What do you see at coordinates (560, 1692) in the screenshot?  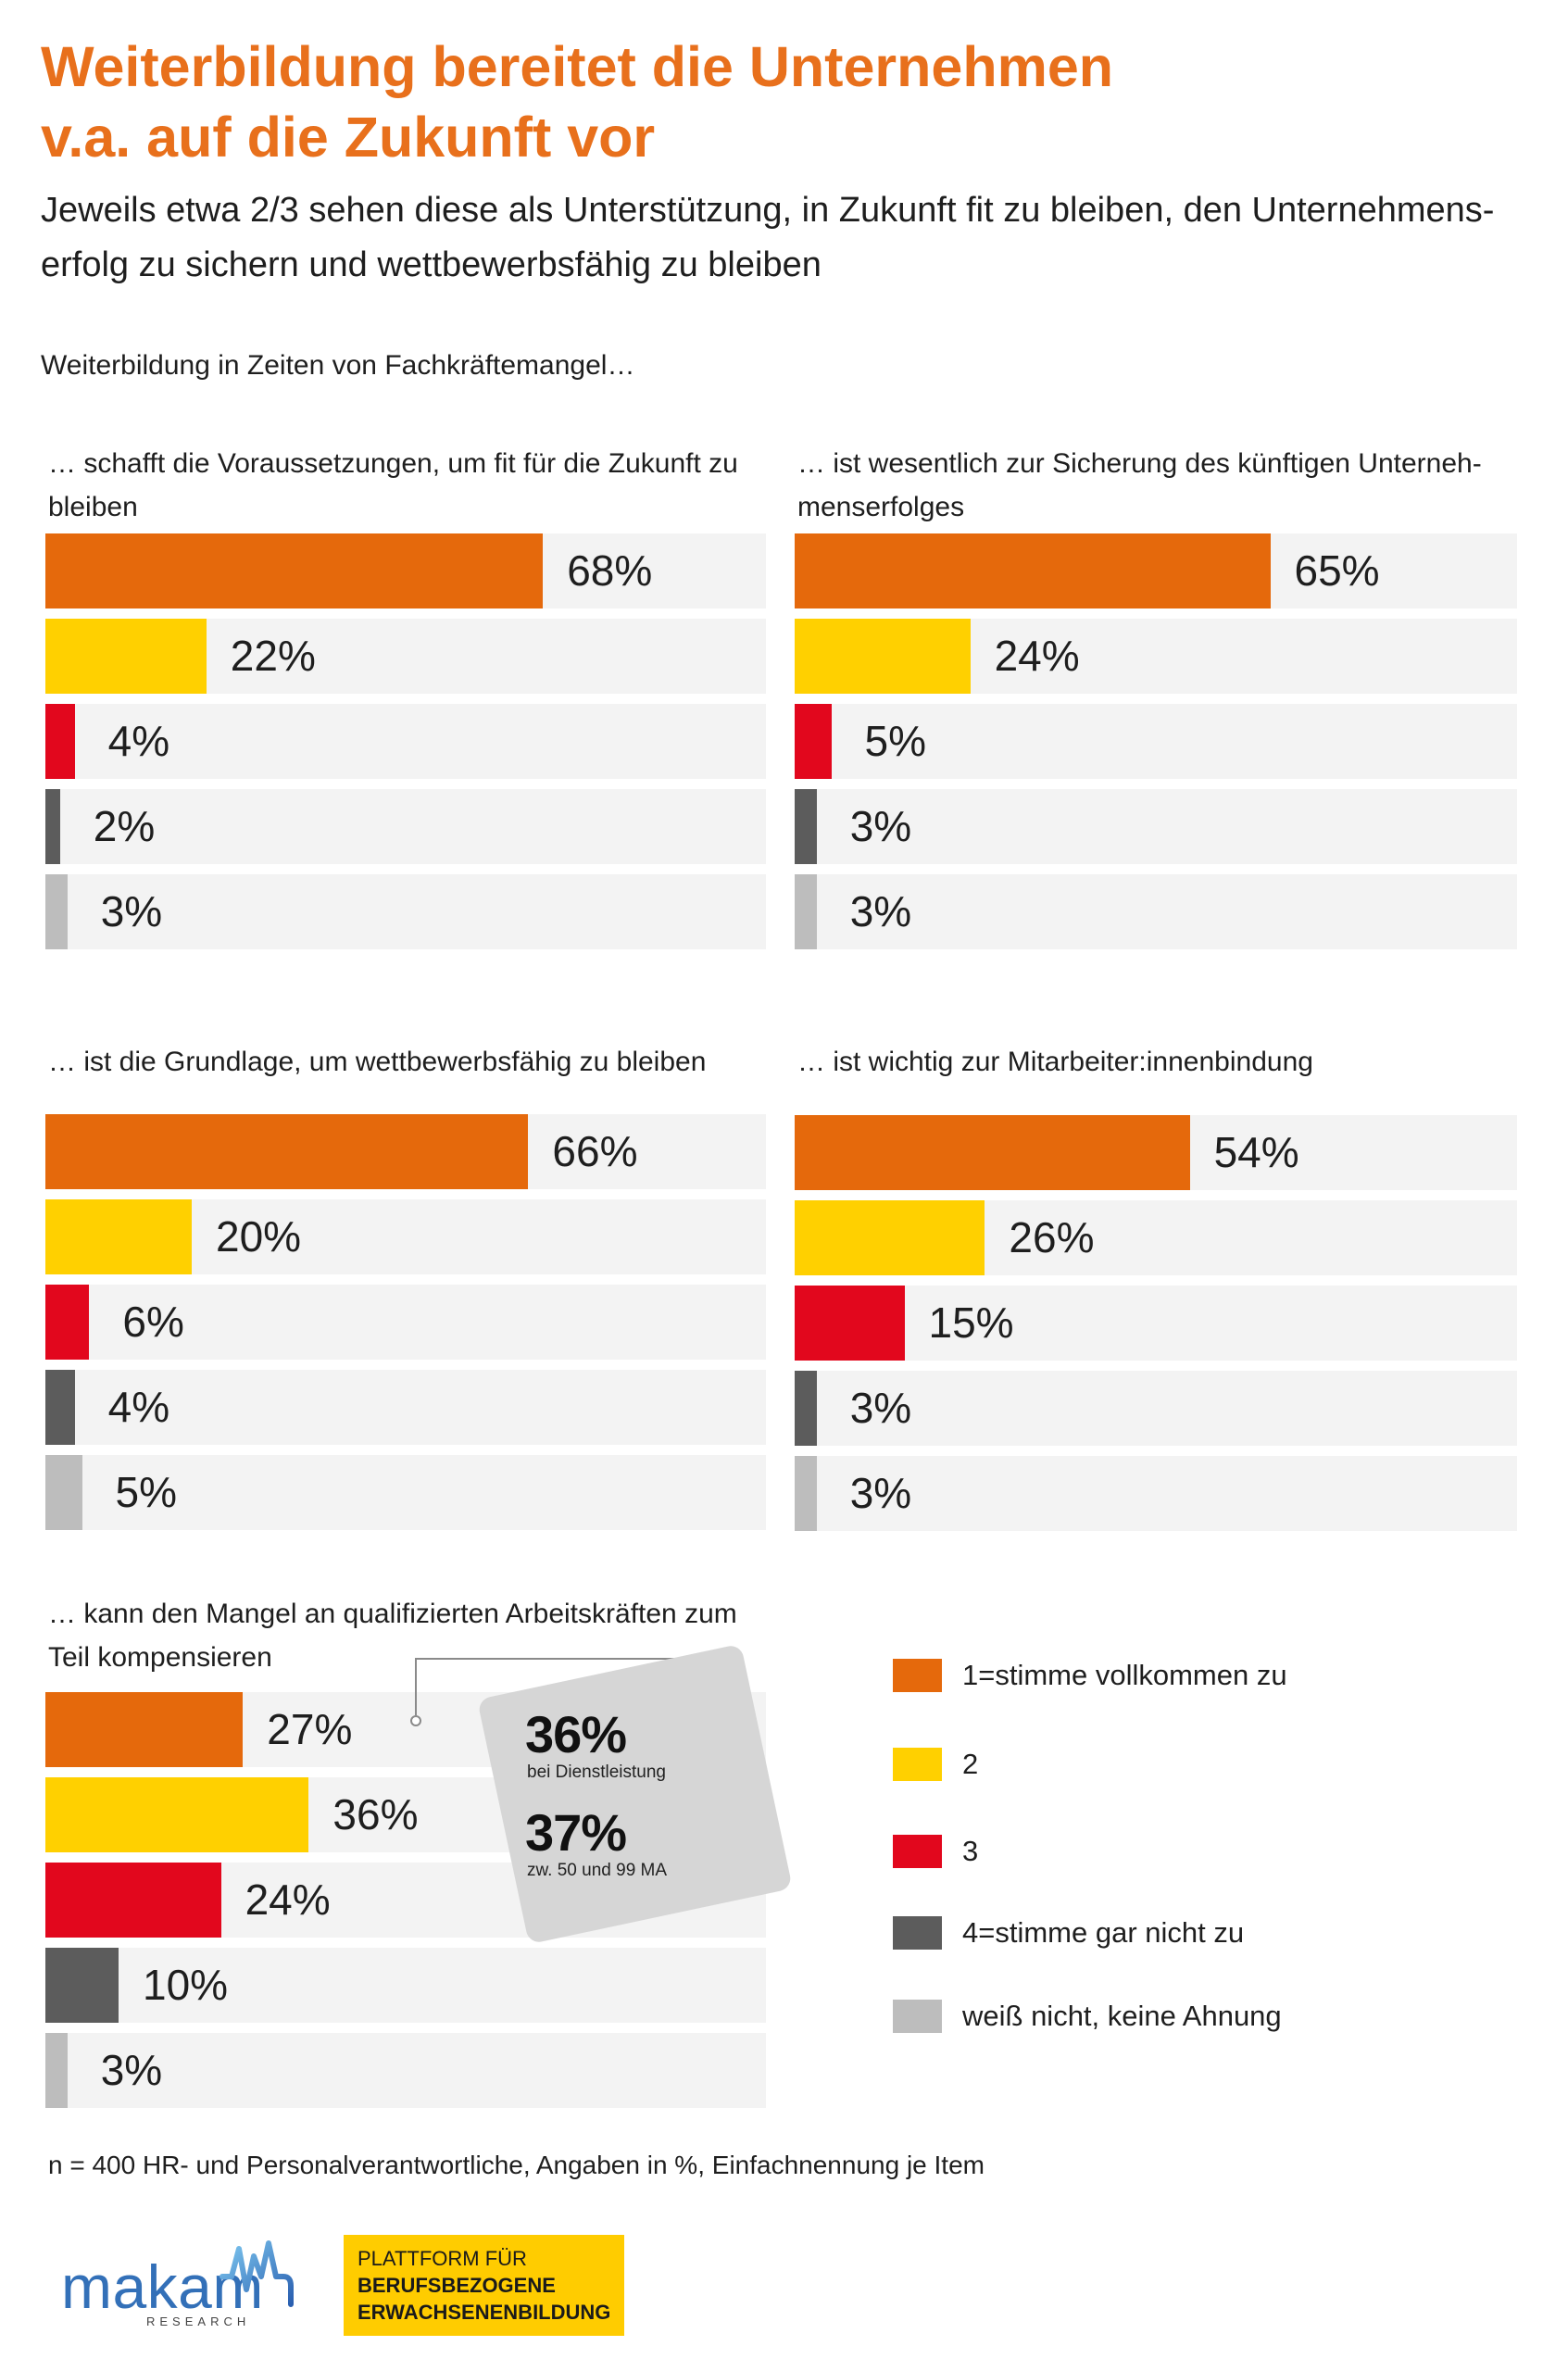 I see `callout-leader-line` at bounding box center [560, 1692].